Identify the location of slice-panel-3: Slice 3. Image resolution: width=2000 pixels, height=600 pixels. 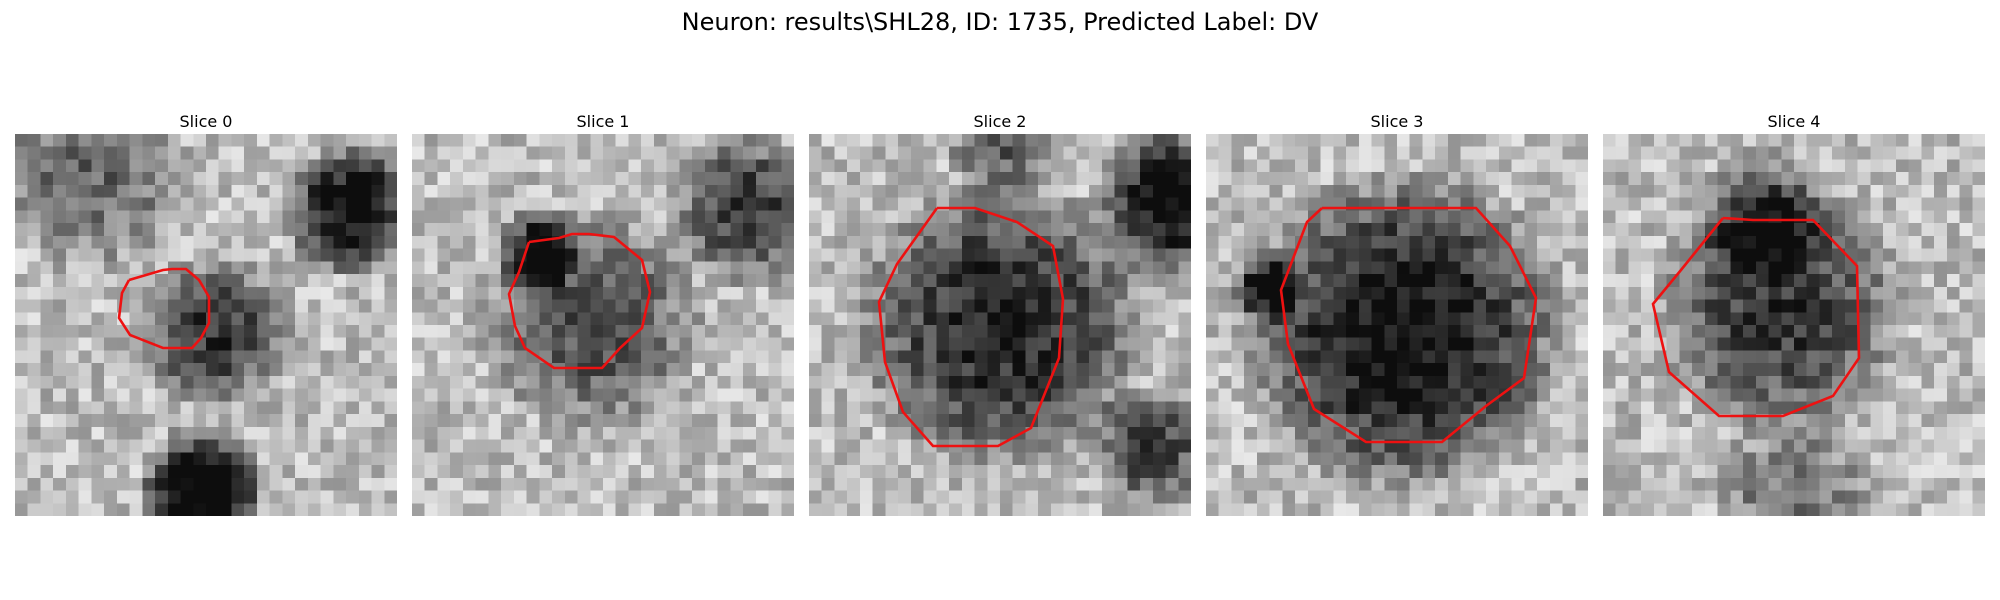
(1397, 313).